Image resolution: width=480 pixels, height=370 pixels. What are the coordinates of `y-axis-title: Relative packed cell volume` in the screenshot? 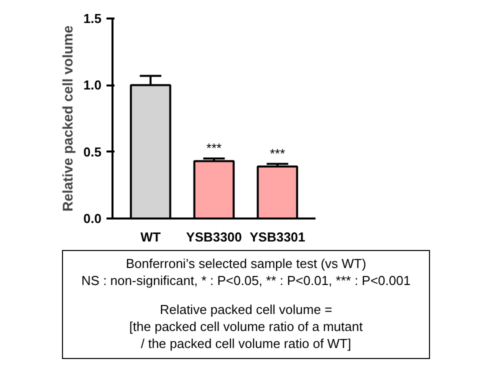 It's located at (67, 118).